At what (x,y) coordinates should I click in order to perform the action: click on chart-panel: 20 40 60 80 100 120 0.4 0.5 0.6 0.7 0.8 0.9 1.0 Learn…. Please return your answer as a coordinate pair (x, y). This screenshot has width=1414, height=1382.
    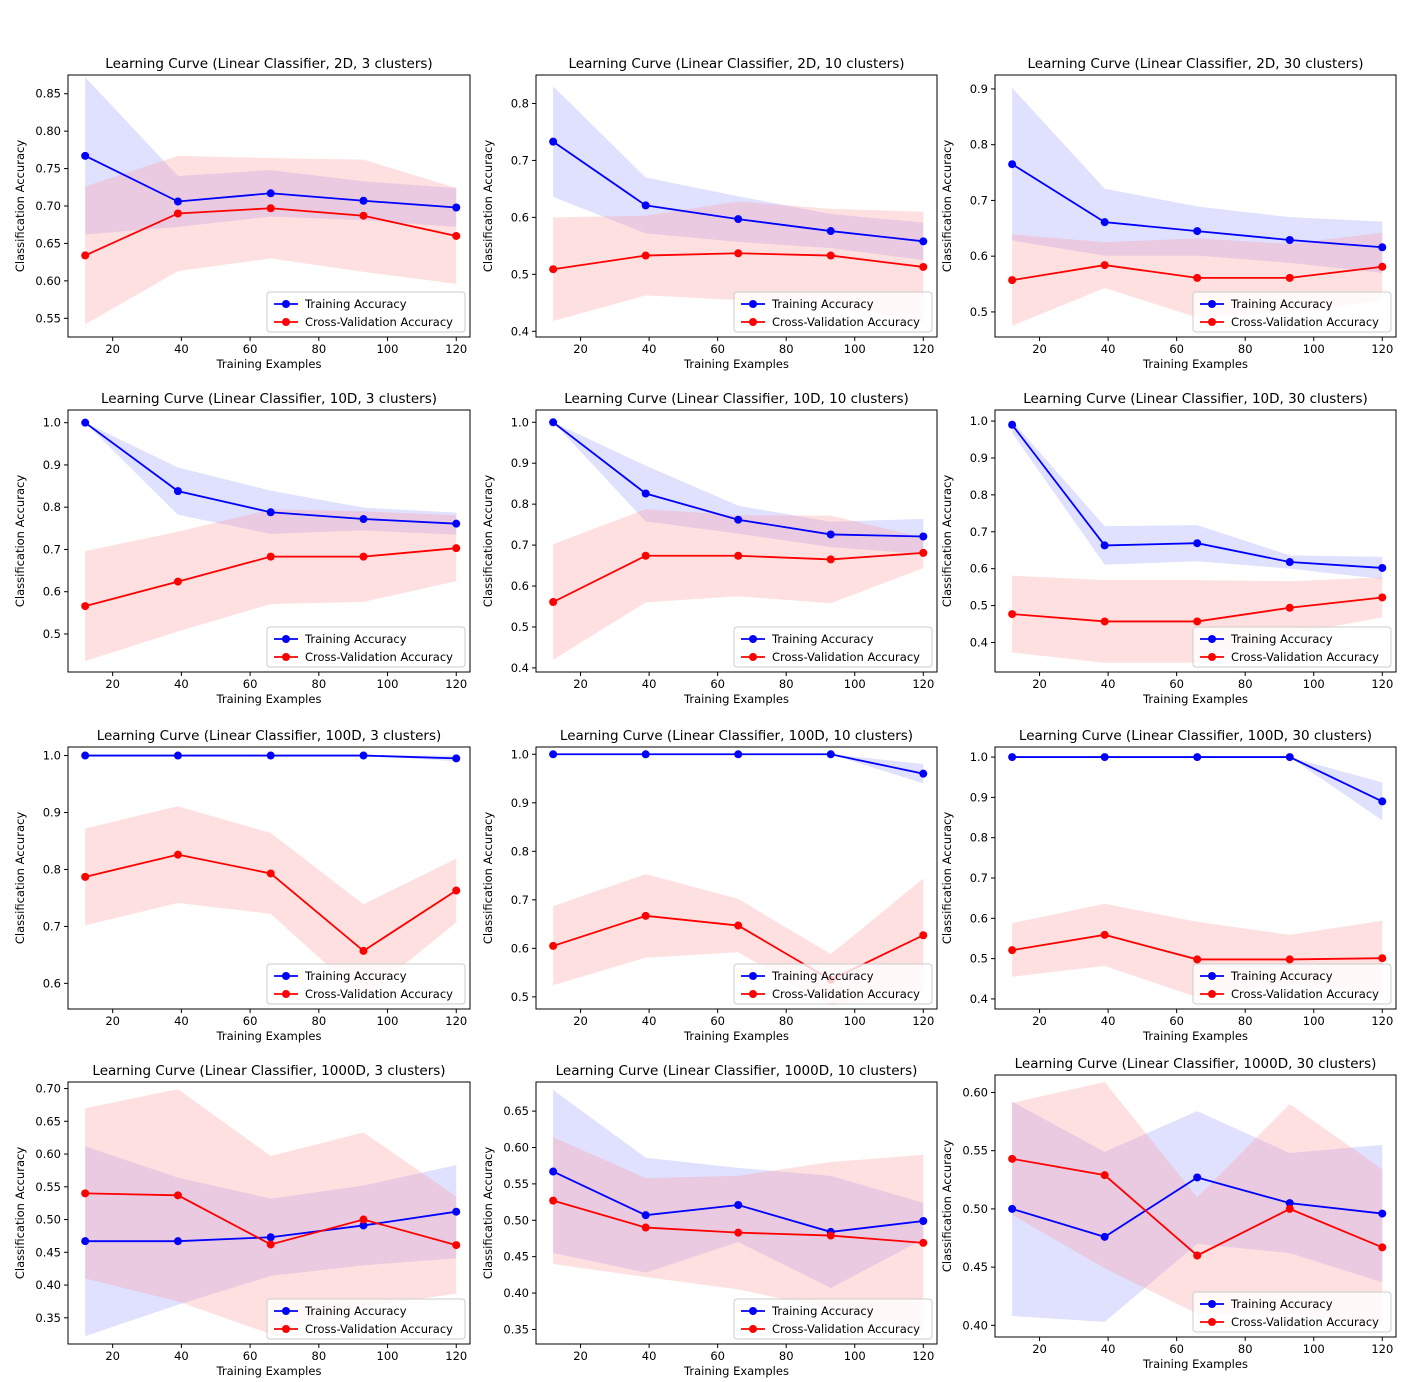
    Looking at the image, I should click on (709, 548).